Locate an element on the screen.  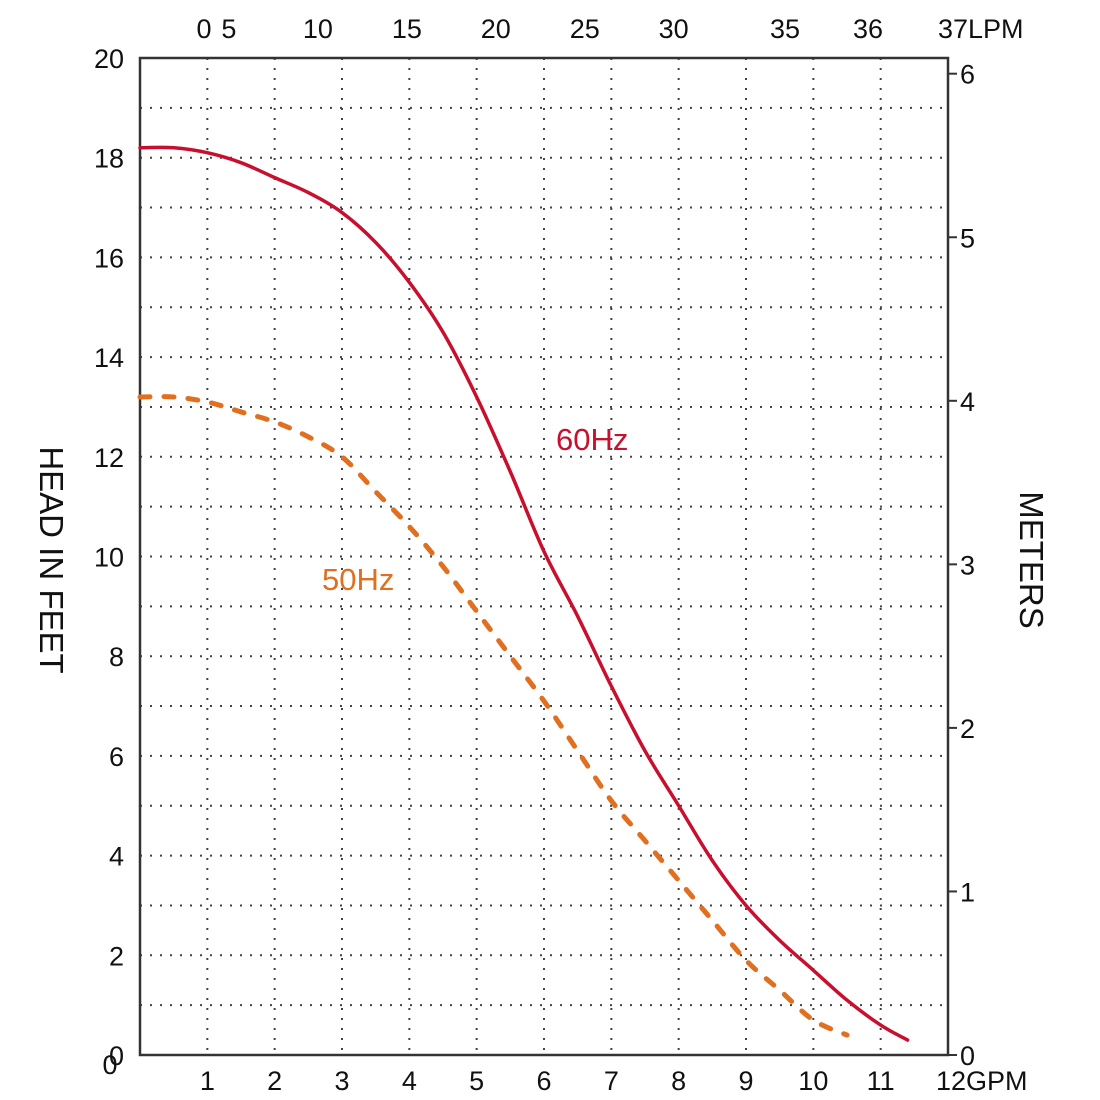
right-tick-label: 3 is located at coordinates (967, 565).